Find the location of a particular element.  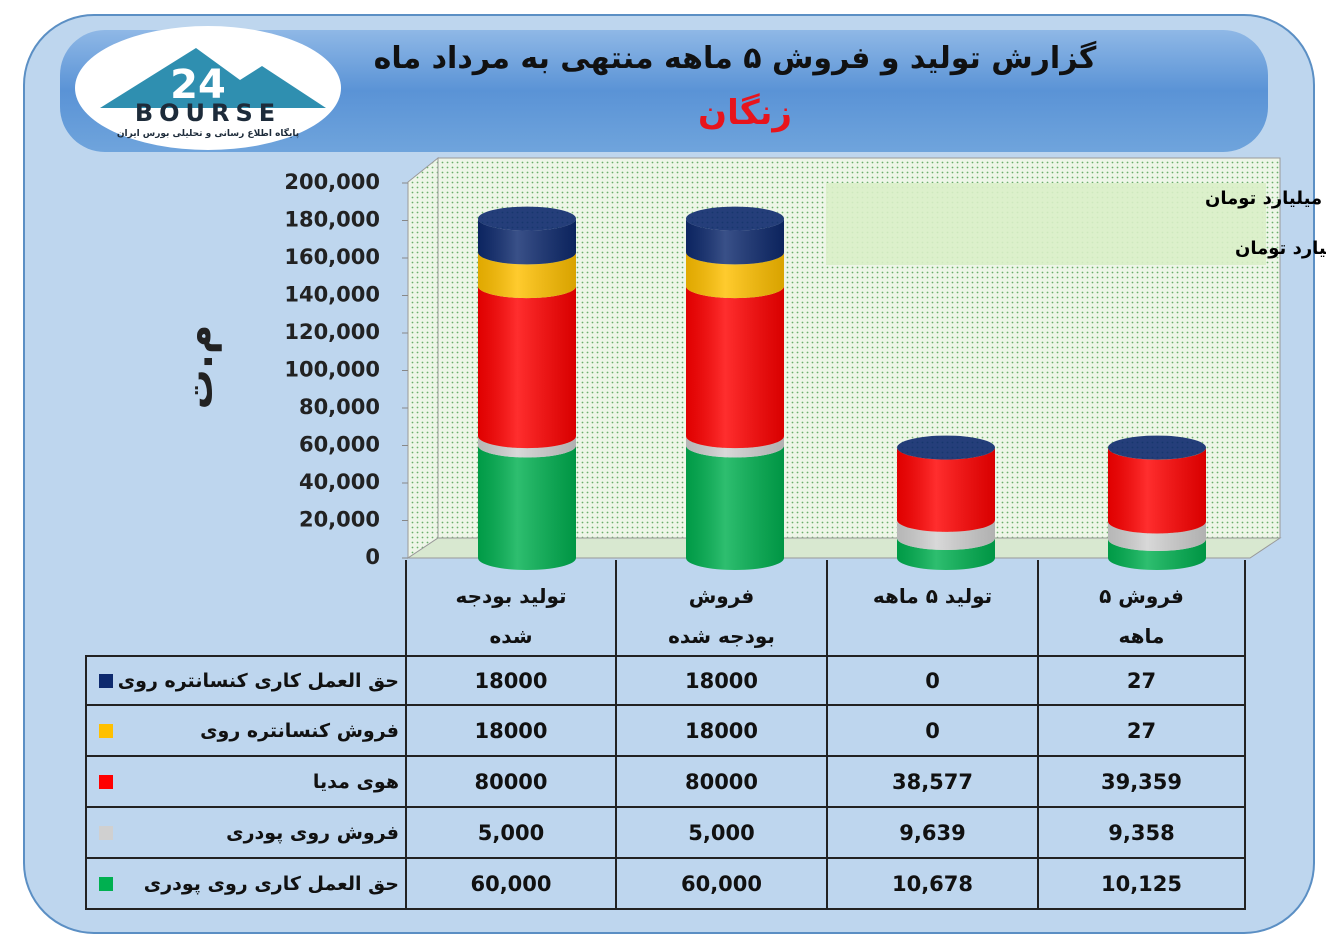

legend-row: فروش روی پودری is located at coordinates (245, 833).